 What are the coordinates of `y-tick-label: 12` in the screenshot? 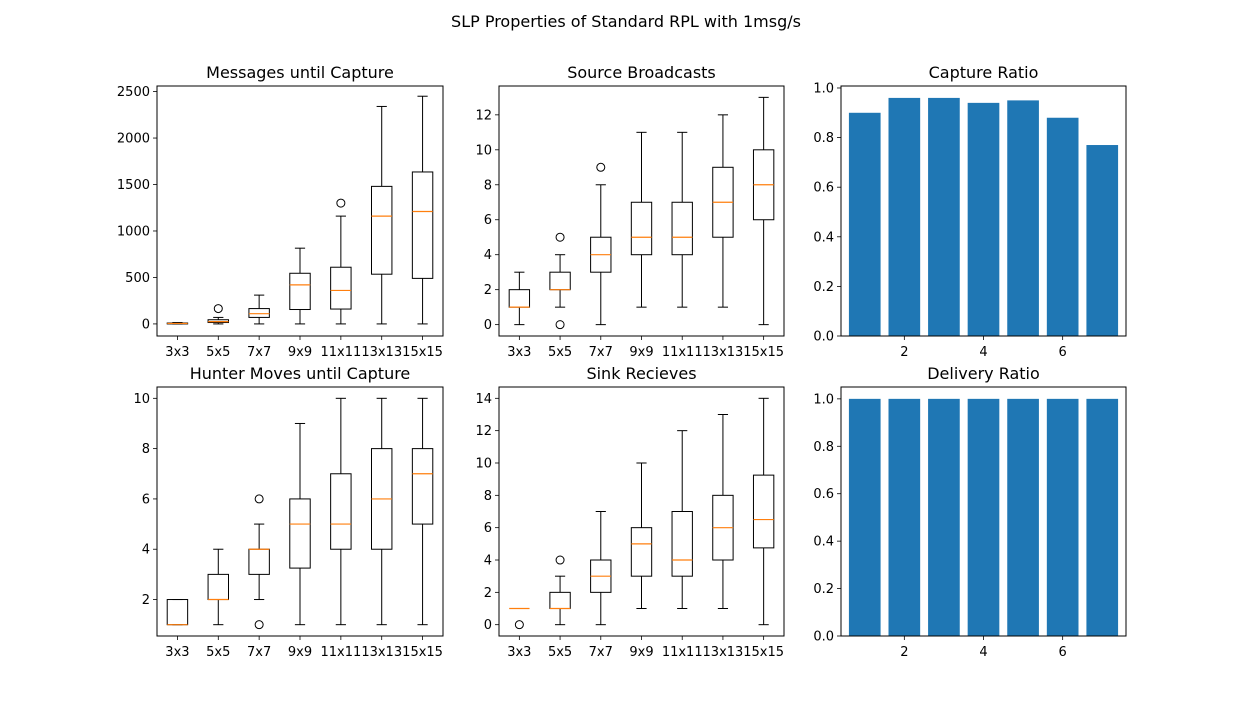 It's located at (483, 115).